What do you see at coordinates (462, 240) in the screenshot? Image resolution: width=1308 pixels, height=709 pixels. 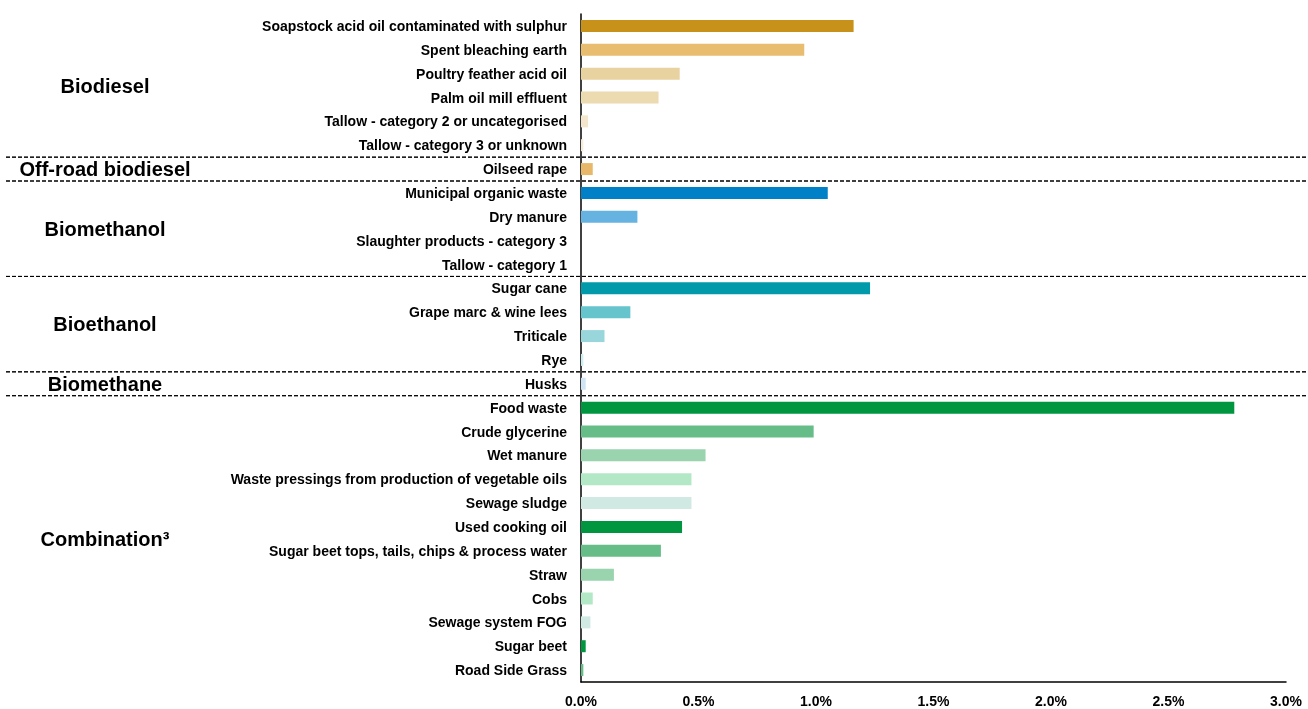 I see `y-tick-label: Slaughter products - category 3` at bounding box center [462, 240].